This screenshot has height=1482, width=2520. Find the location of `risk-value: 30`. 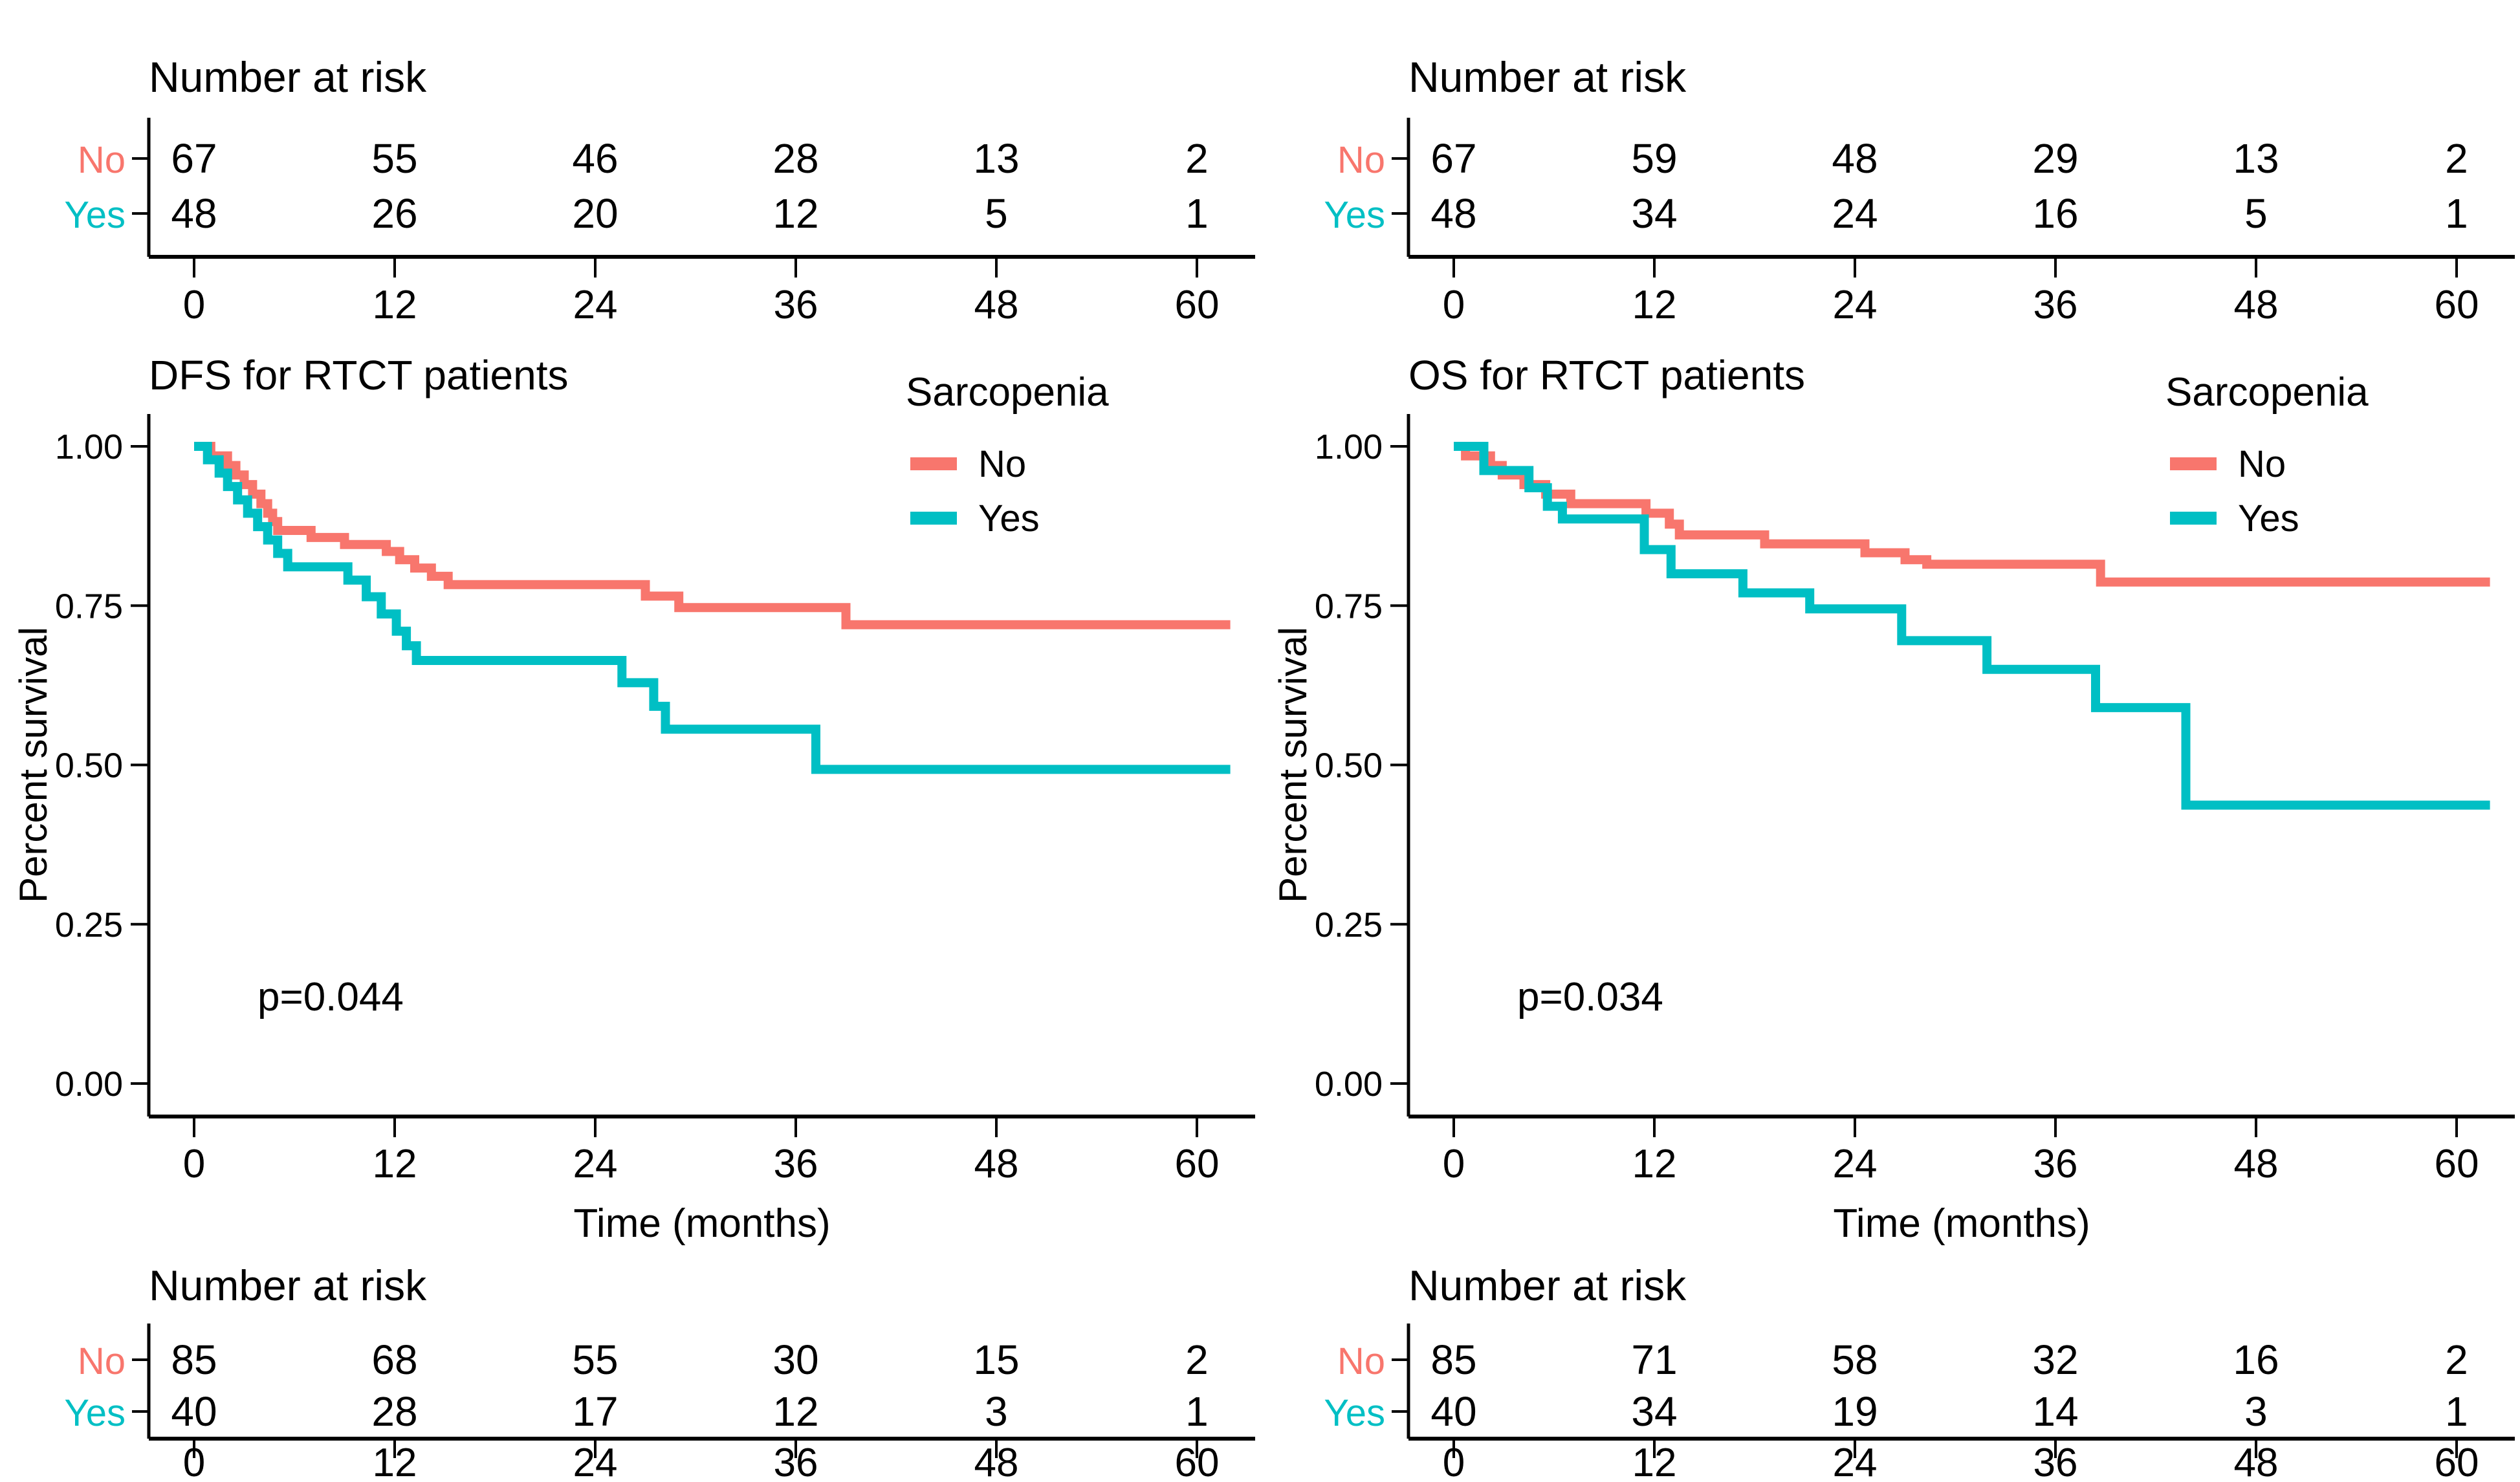

risk-value: 30 is located at coordinates (795, 1359).